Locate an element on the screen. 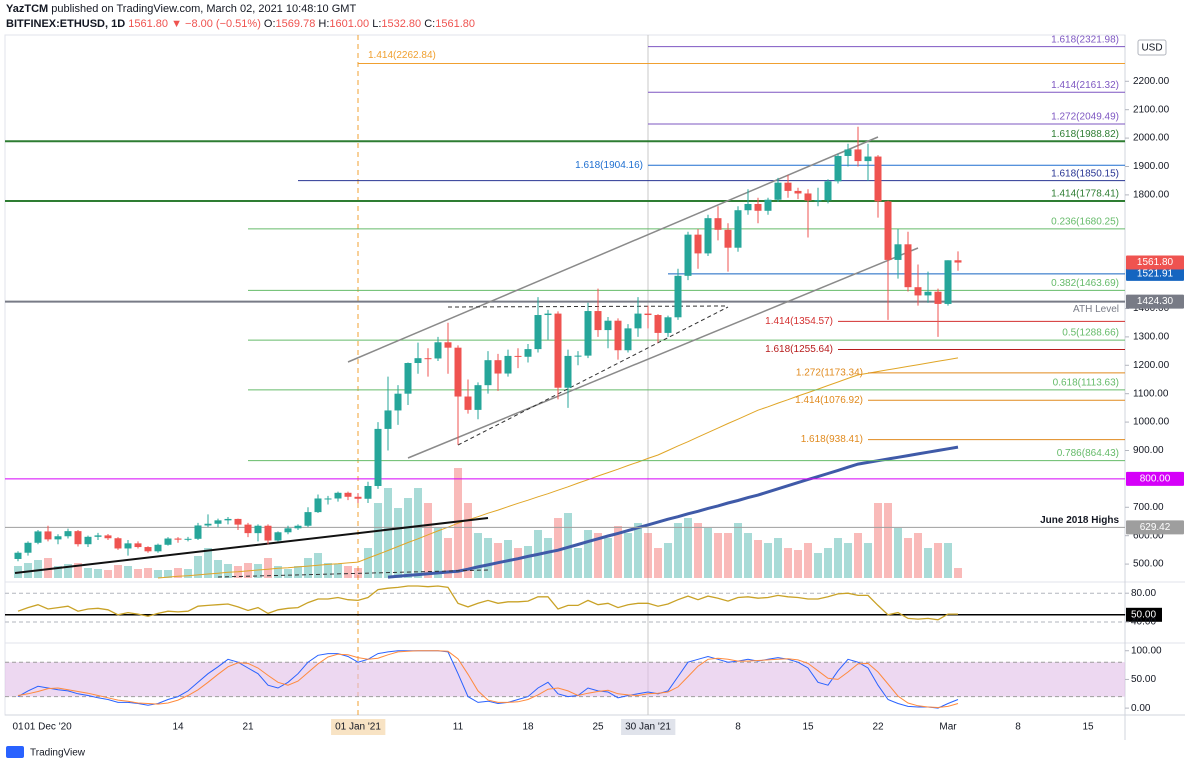 Image resolution: width=1185 pixels, height=768 pixels. level-label: 0.382(1463.69) is located at coordinates (1085, 283).